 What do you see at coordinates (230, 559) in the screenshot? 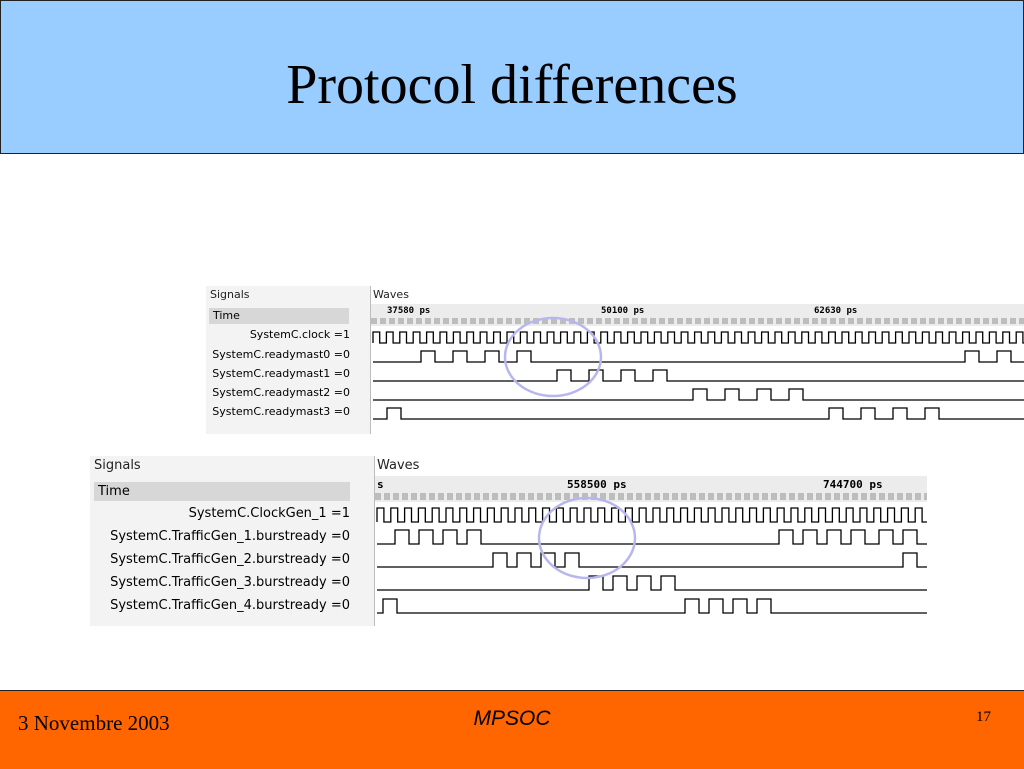
I see `signal-label: SystemC.TrafficGen_2.burstready =0` at bounding box center [230, 559].